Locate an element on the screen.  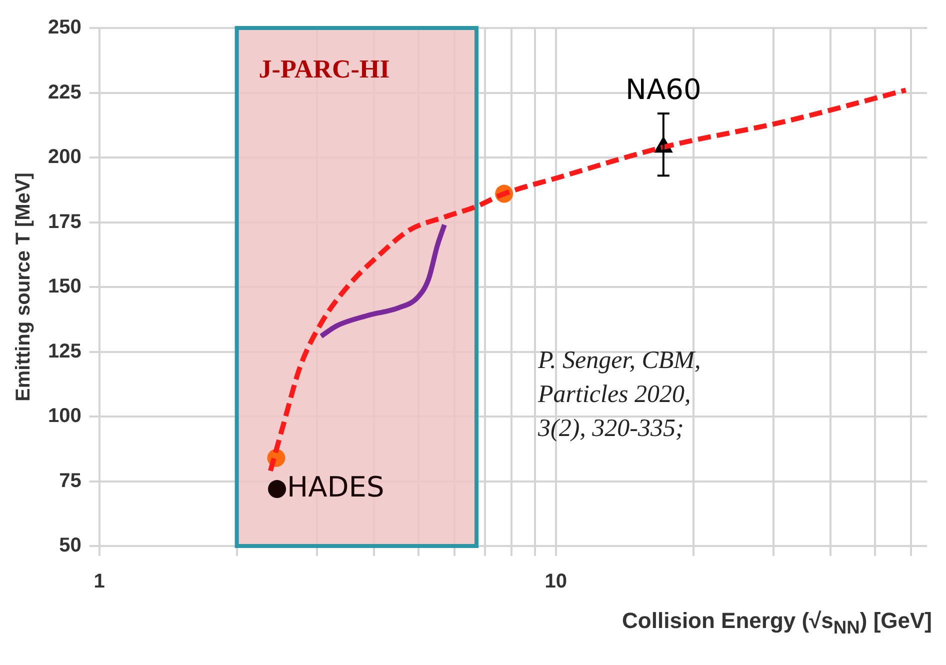
series-label: HADES is located at coordinates (335, 487).